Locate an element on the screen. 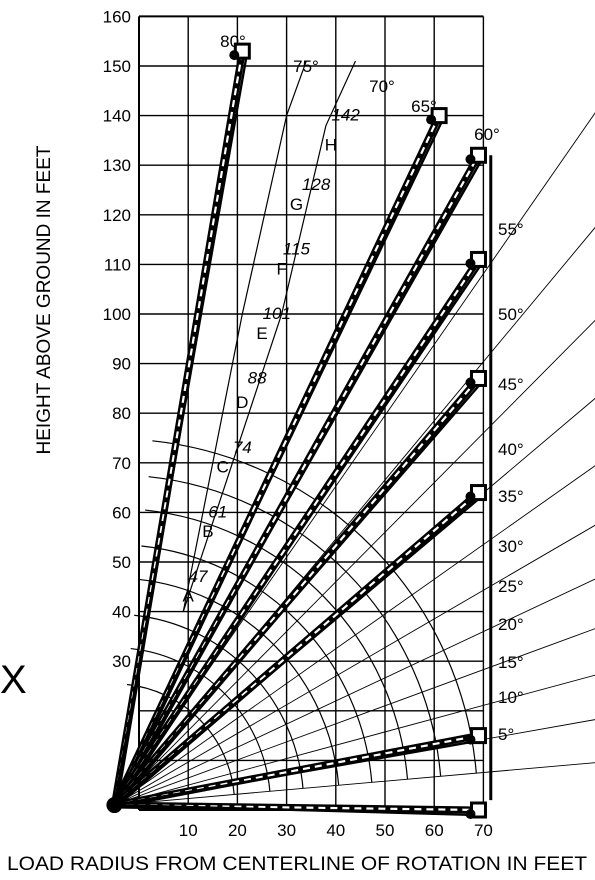 The width and height of the screenshot is (595, 880). boom-angle-label: 10° is located at coordinates (511, 697).